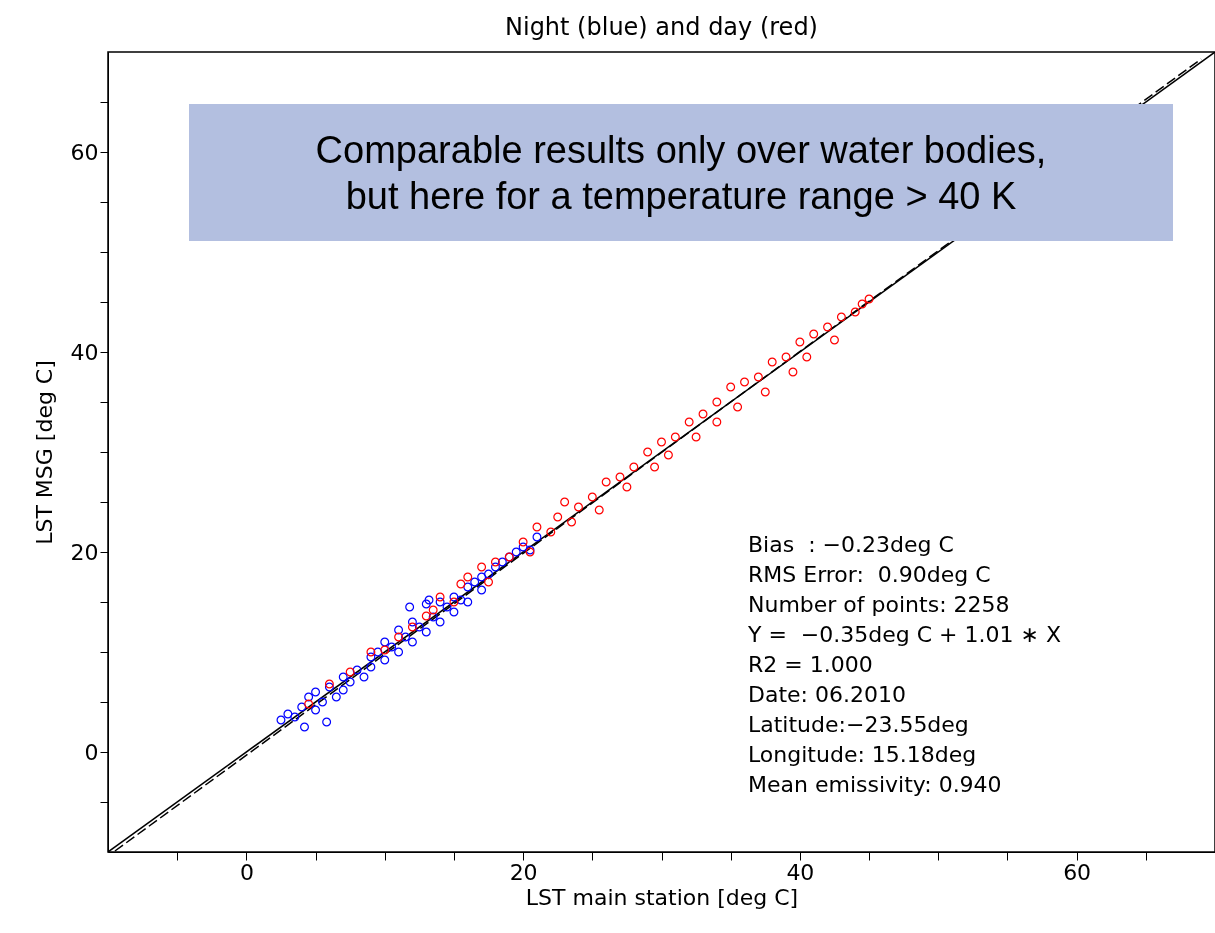 The height and width of the screenshot is (933, 1215). I want to click on y-tick-label: 0, so click(91, 752).